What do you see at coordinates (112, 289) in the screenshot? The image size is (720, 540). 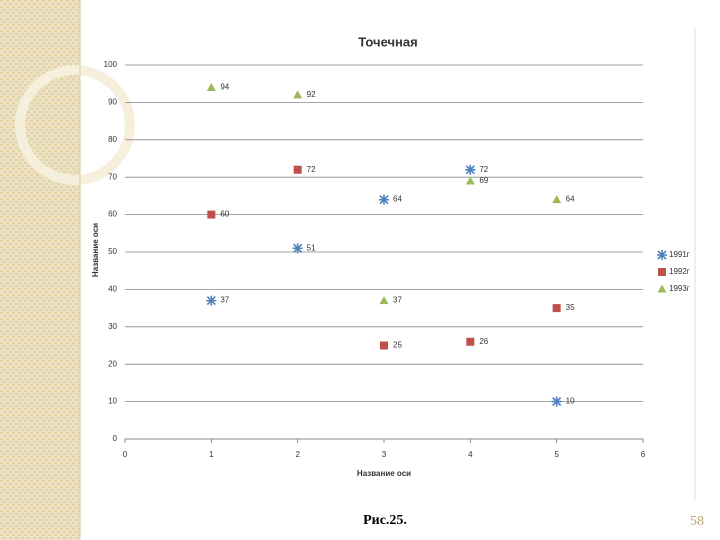 I see `y-tick-label: 40` at bounding box center [112, 289].